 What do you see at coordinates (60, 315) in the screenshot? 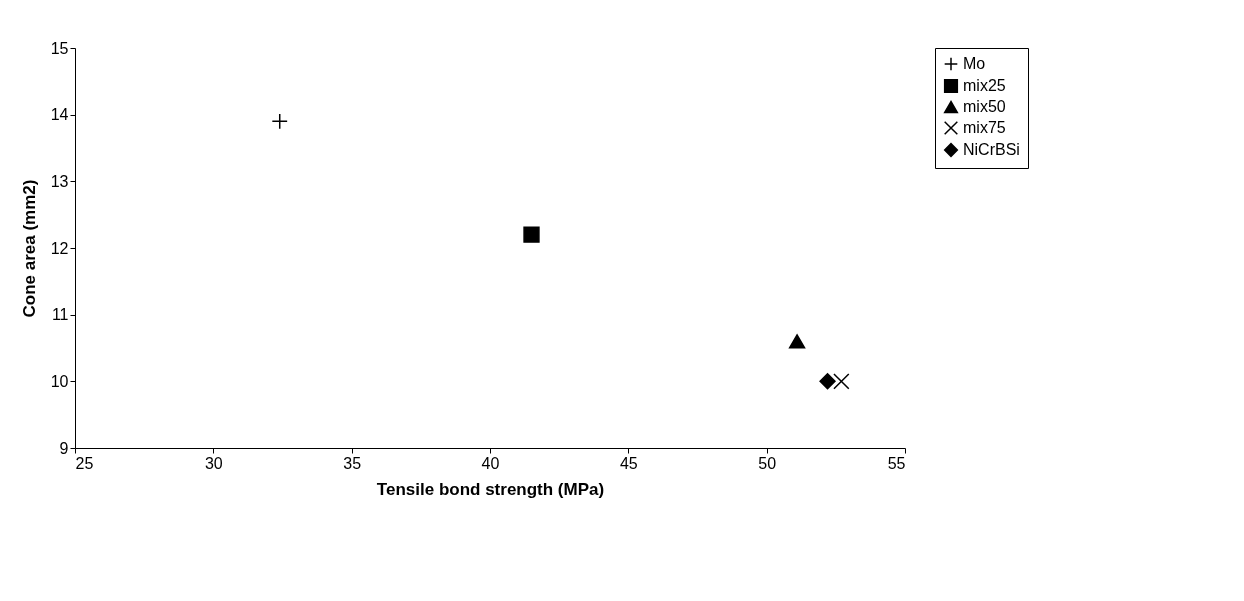
I see `y-tick-label: 11` at bounding box center [60, 315].